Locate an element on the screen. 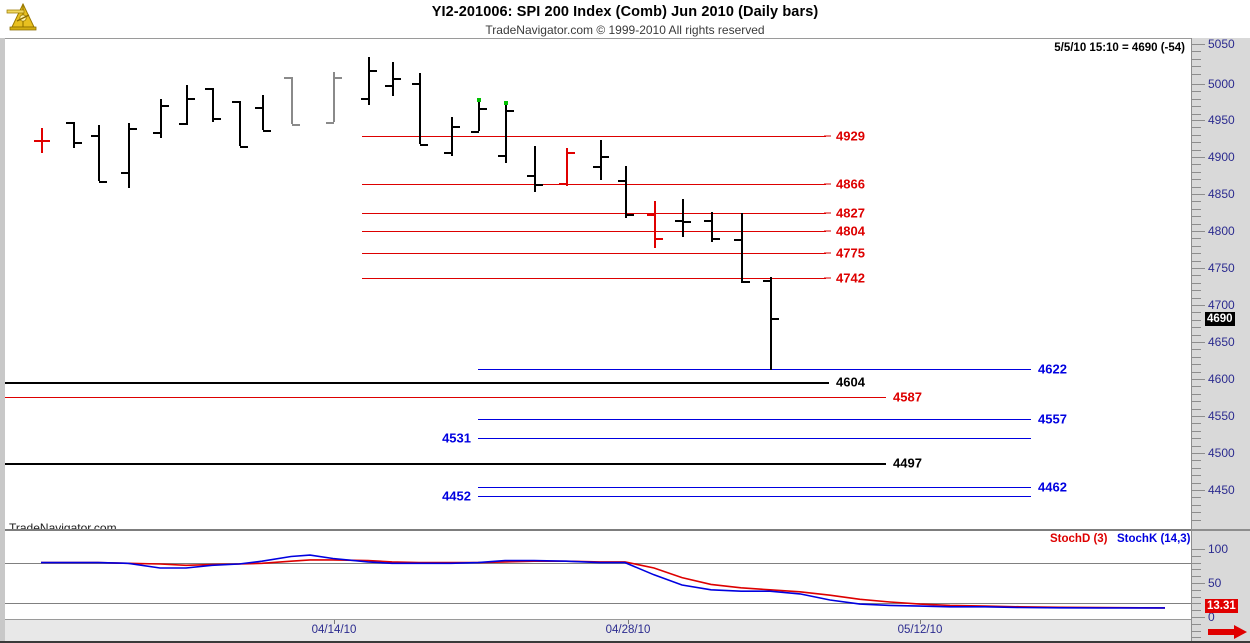 This screenshot has width=1250, height=643. legend-stoch-k: StochK (14,3) is located at coordinates (1154, 539).